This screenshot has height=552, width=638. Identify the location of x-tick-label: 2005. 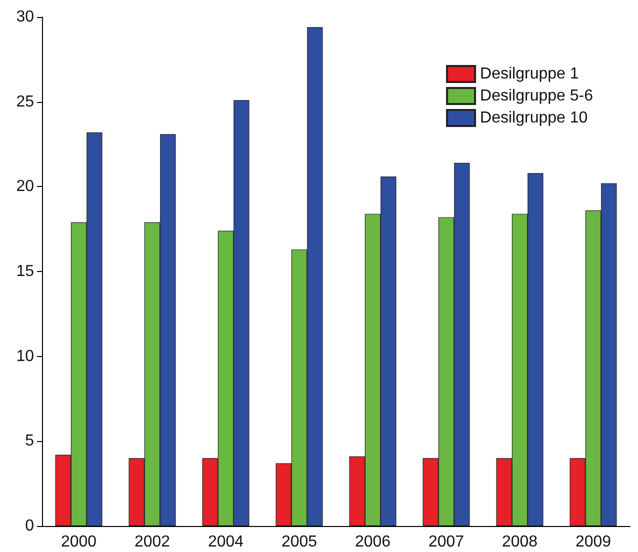
(299, 542).